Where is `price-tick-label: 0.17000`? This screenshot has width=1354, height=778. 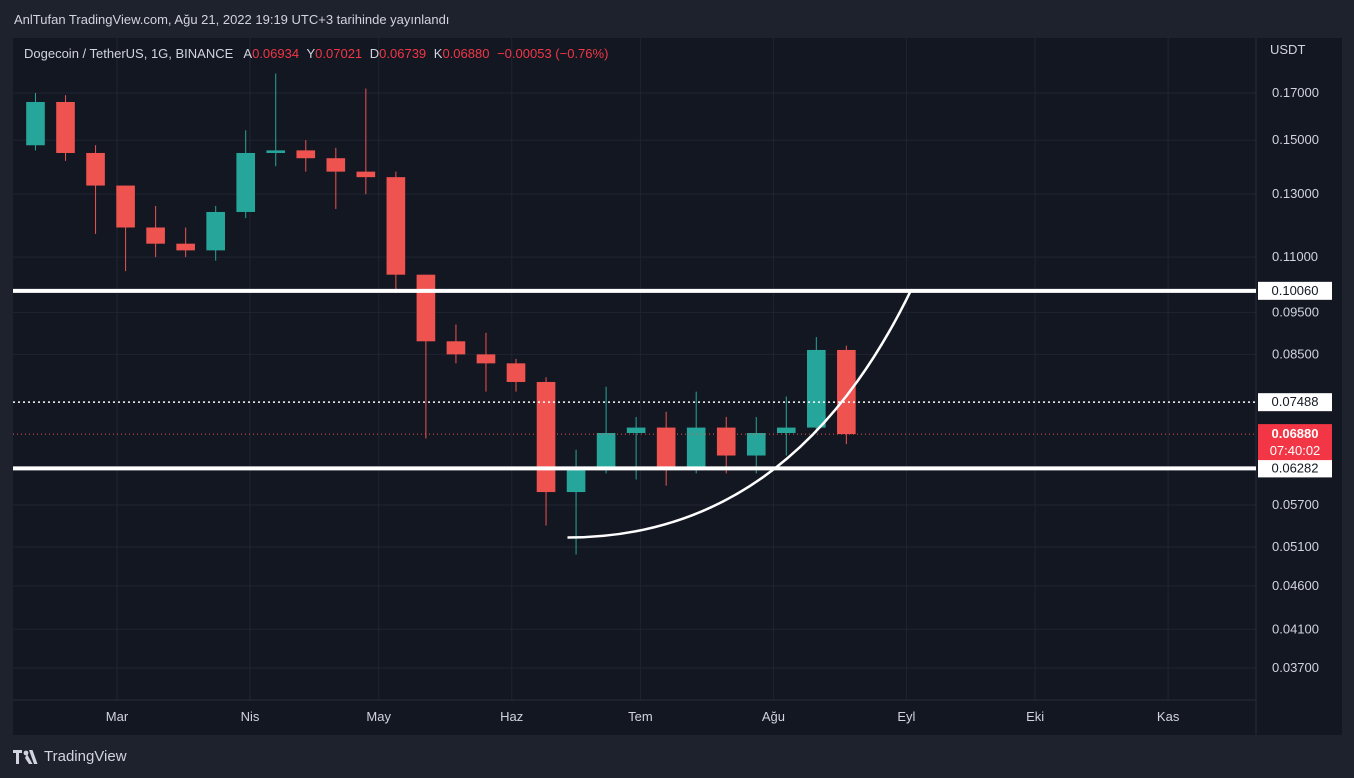
price-tick-label: 0.17000 is located at coordinates (1295, 92).